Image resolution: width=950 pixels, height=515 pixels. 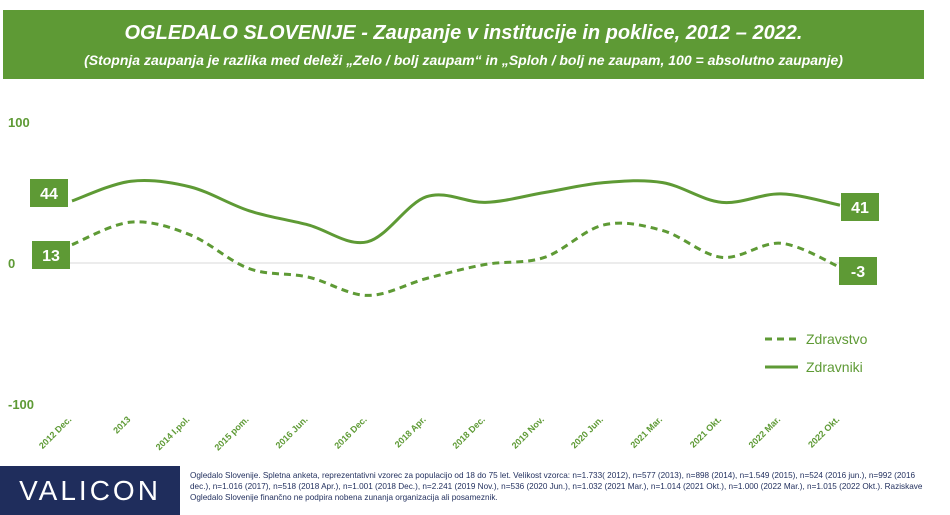 What do you see at coordinates (11, 263) in the screenshot?
I see `y-tick-label: 0` at bounding box center [11, 263].